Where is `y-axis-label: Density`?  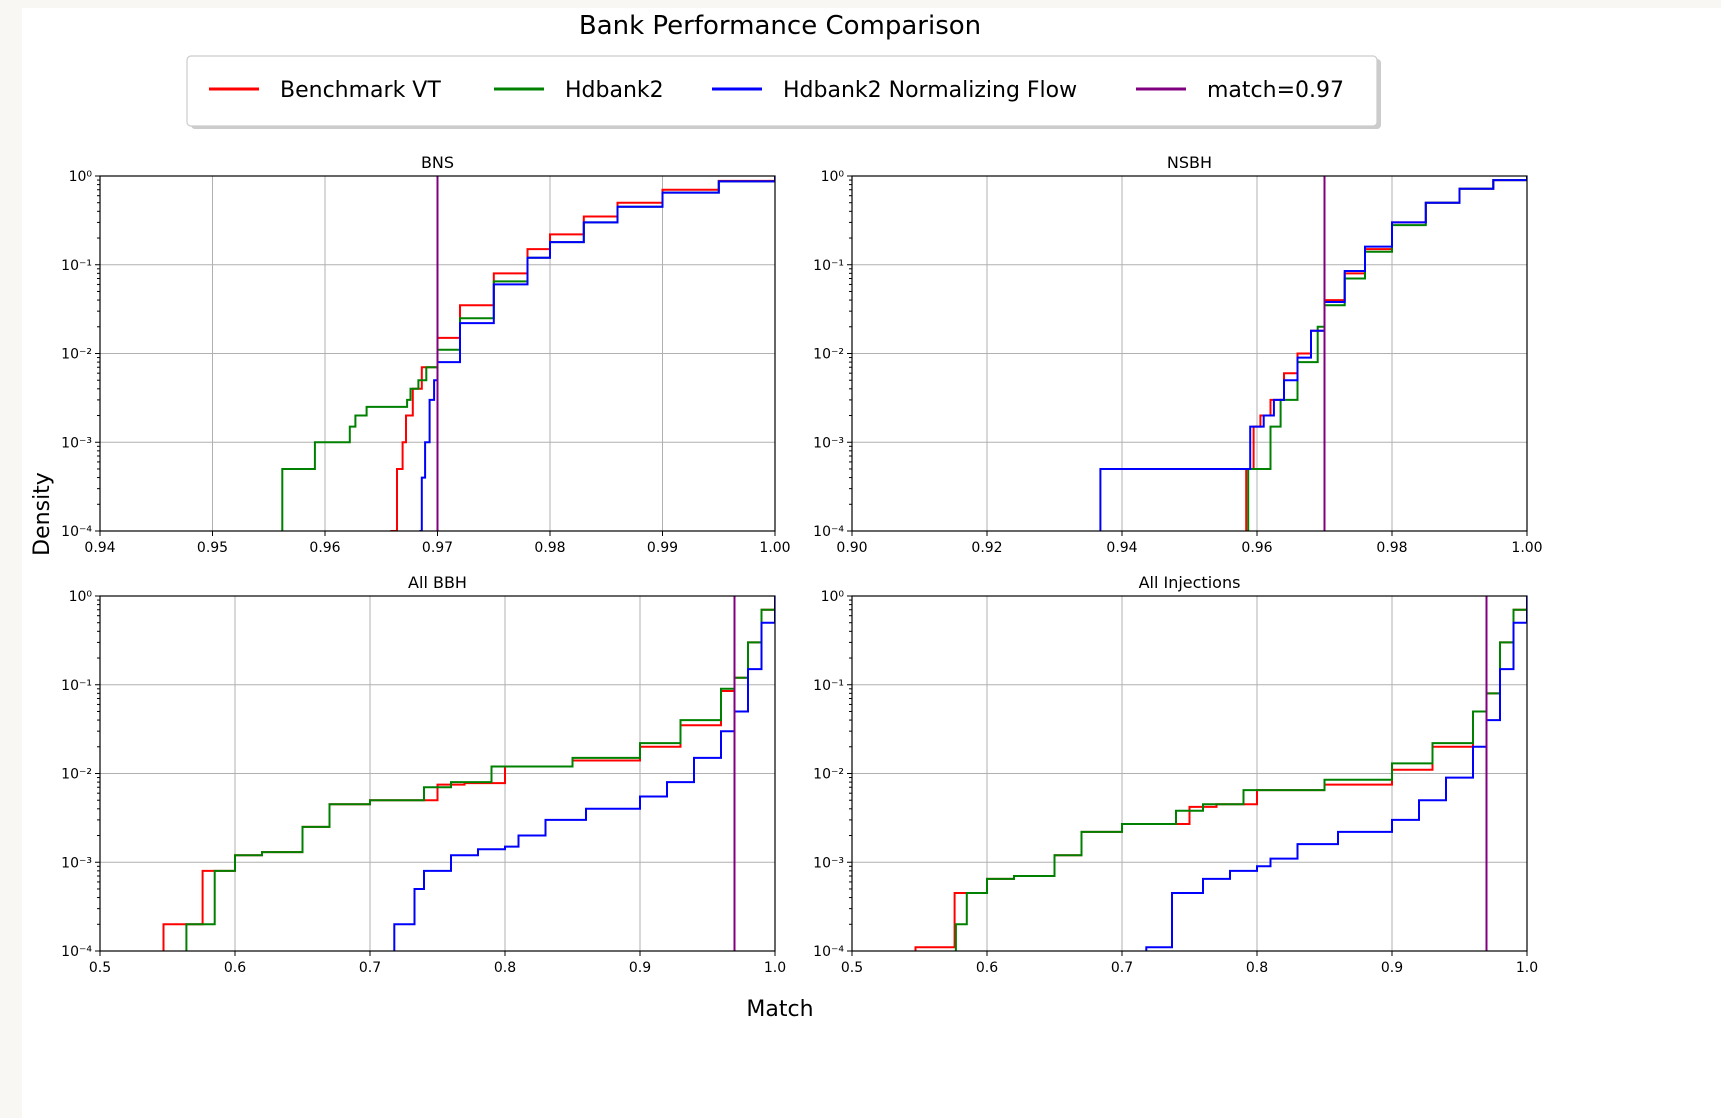 y-axis-label: Density is located at coordinates (42, 514).